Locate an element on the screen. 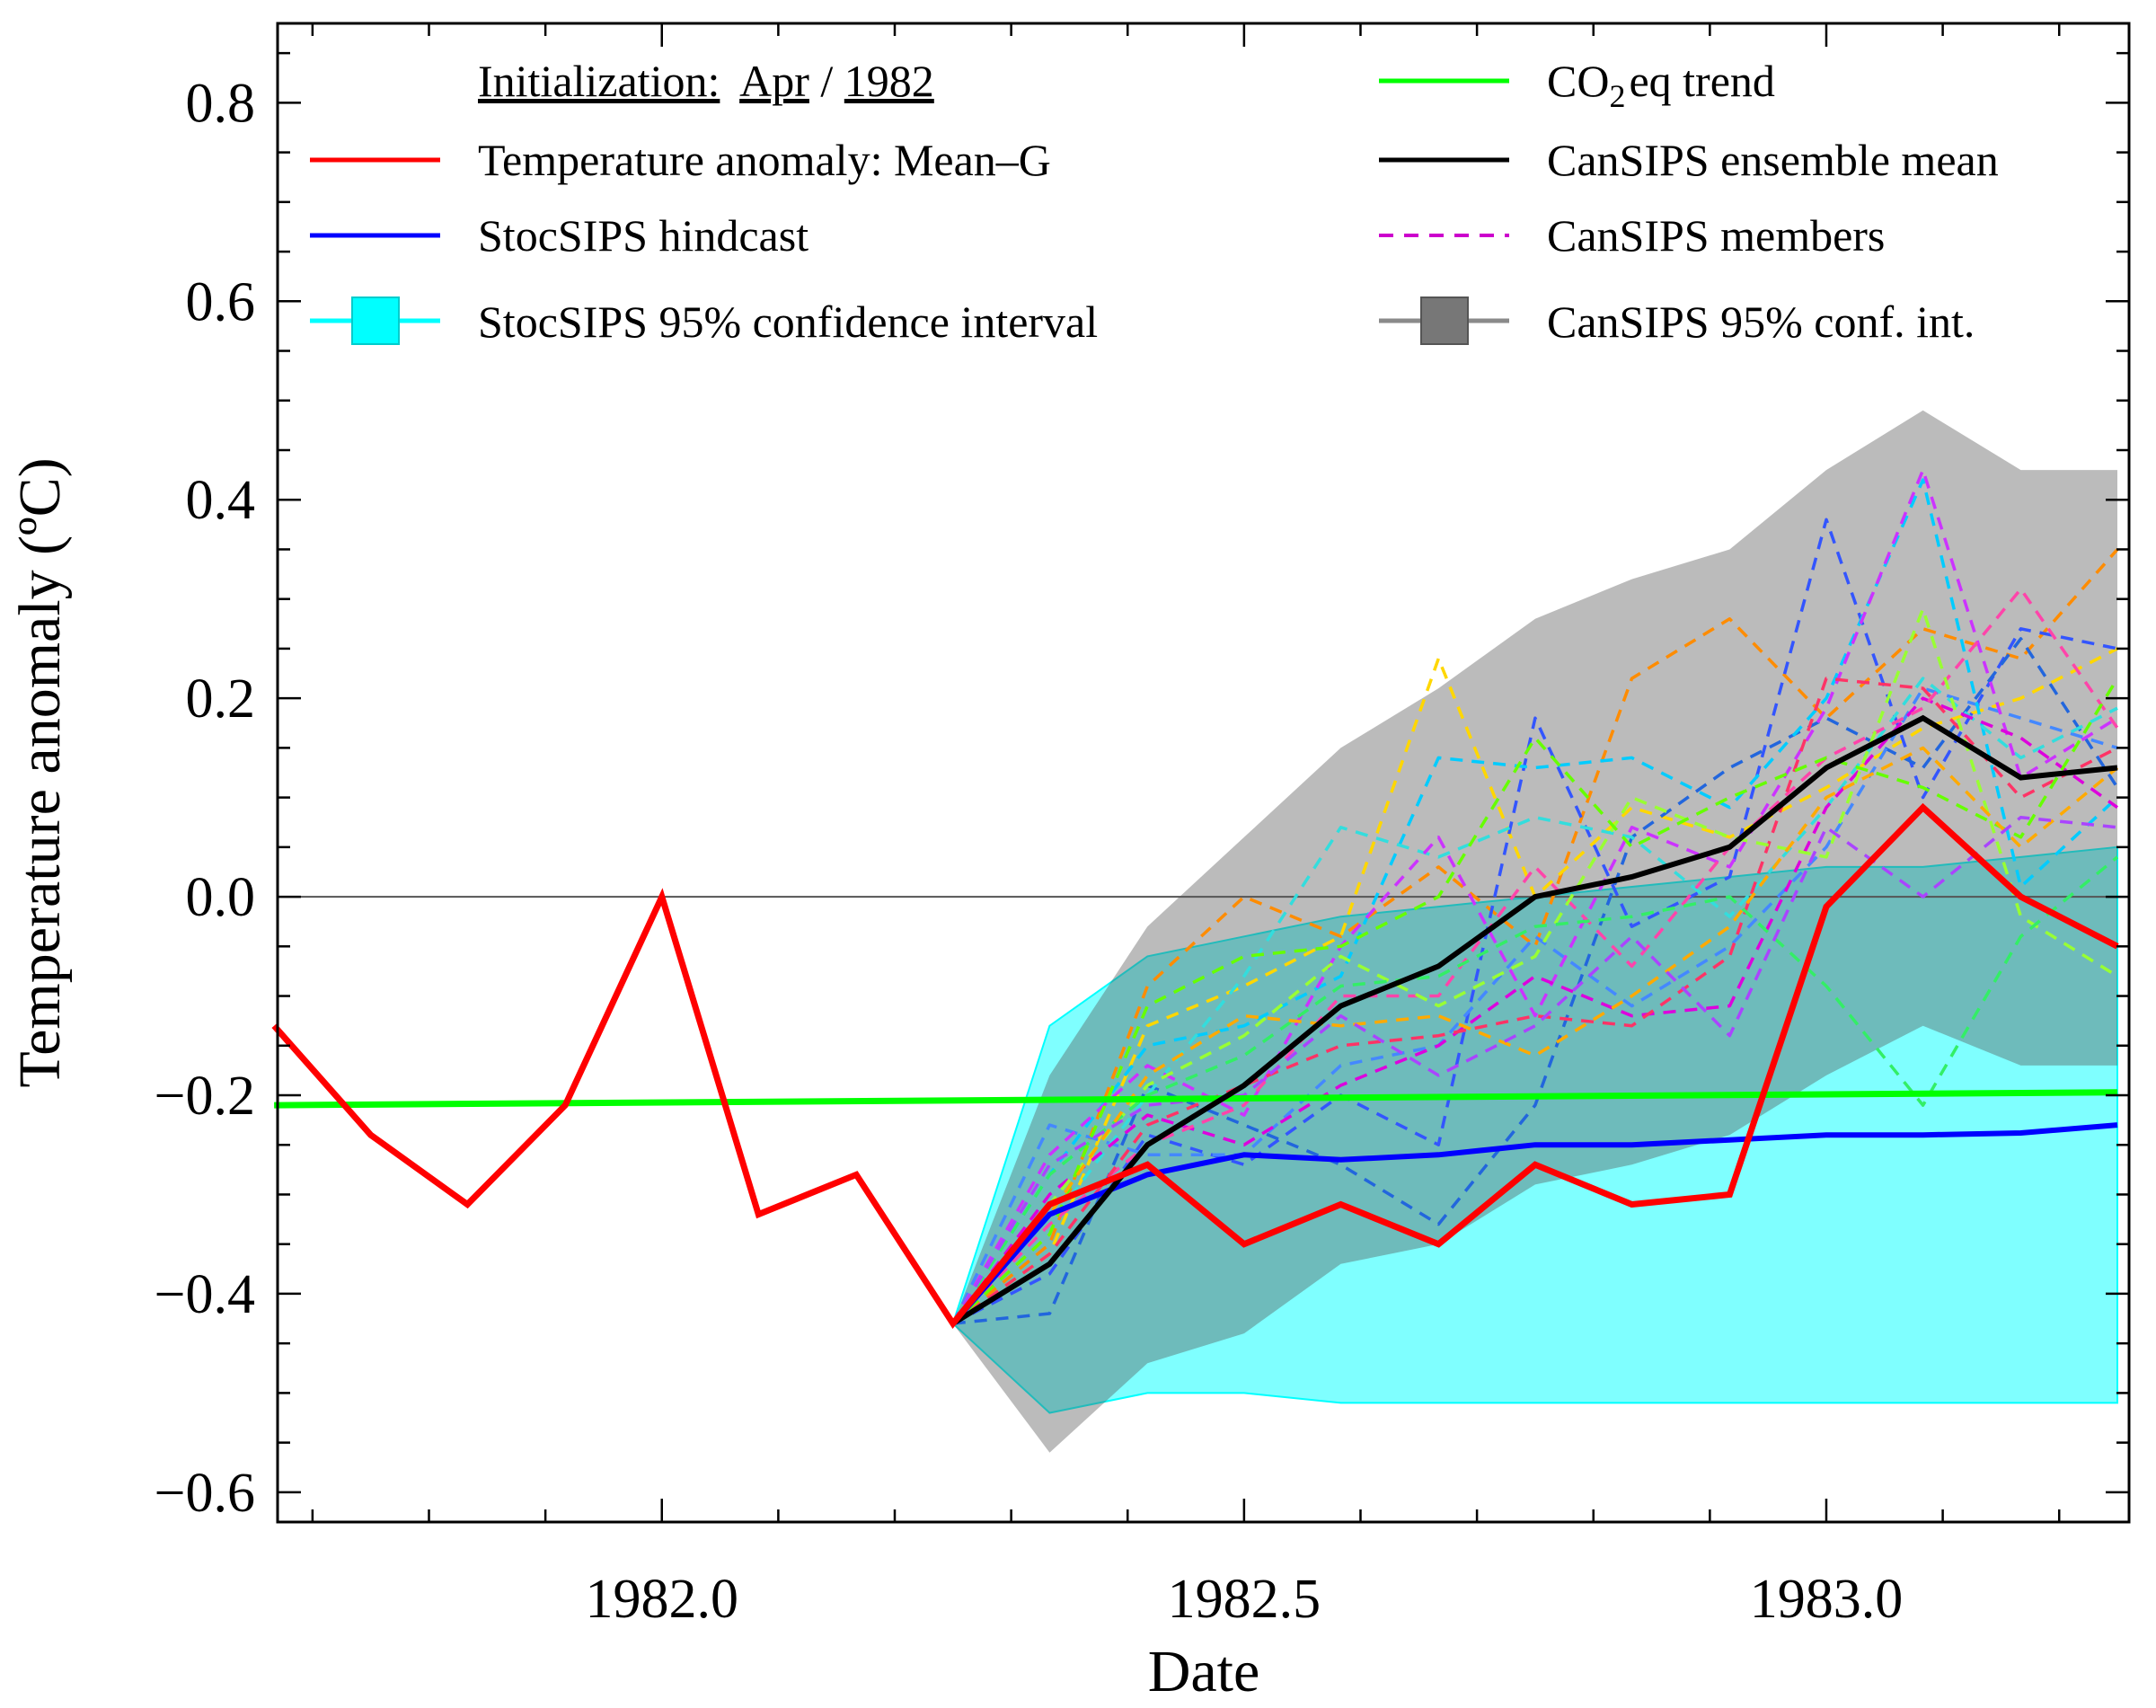 This screenshot has width=2156, height=1708. stocsips-hindcast-line is located at coordinates (1534, 1224).